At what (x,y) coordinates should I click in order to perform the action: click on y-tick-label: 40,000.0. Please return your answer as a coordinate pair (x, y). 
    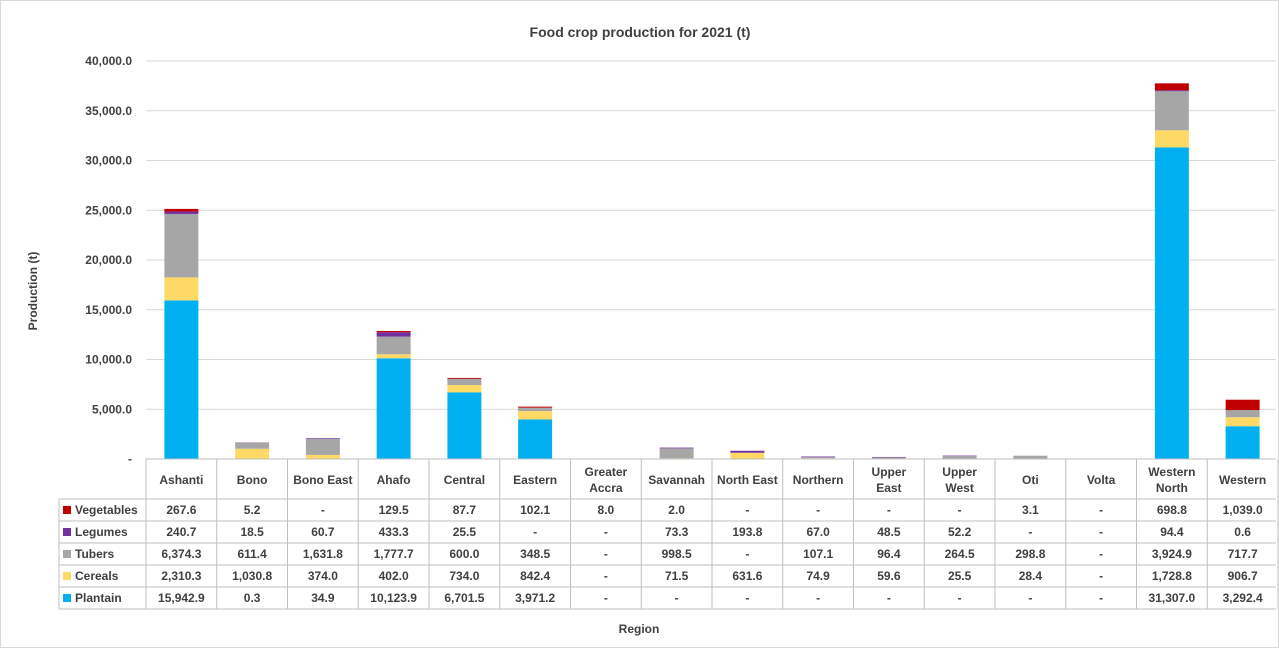
    Looking at the image, I should click on (108, 61).